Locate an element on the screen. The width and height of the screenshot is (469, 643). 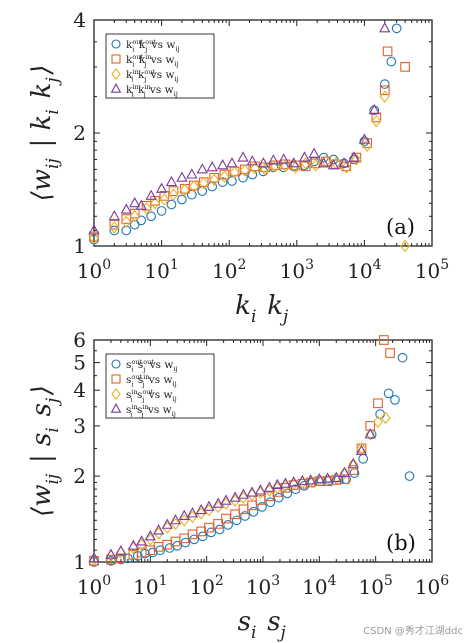
watermark: CSDN @秀才江湖ddc is located at coordinates (413, 631).